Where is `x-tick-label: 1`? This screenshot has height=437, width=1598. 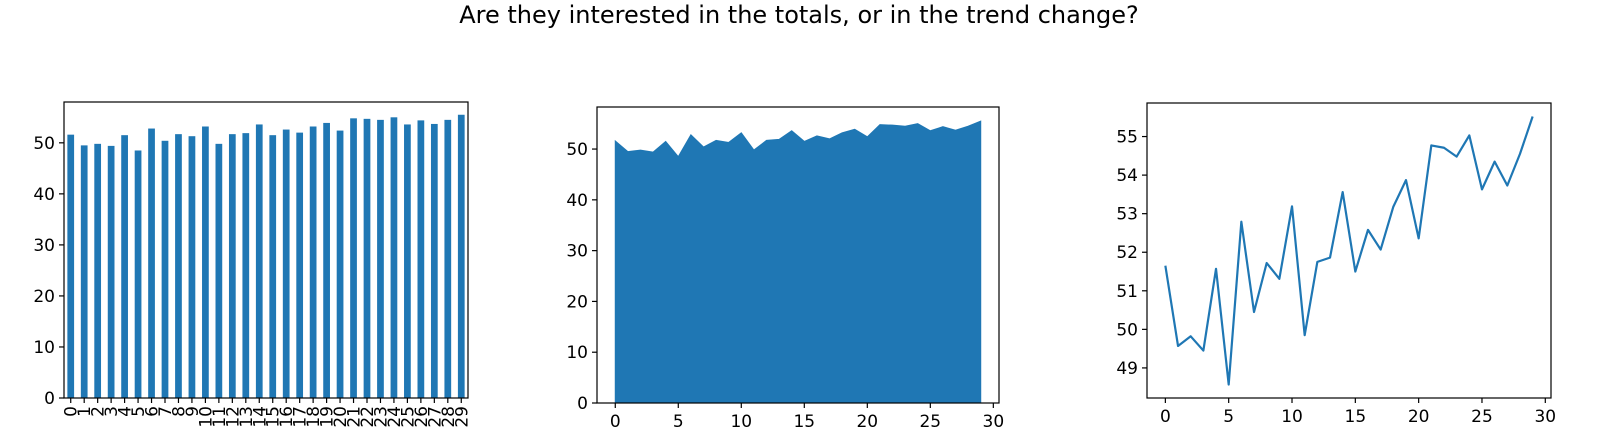
x-tick-label: 1 is located at coordinates (85, 411).